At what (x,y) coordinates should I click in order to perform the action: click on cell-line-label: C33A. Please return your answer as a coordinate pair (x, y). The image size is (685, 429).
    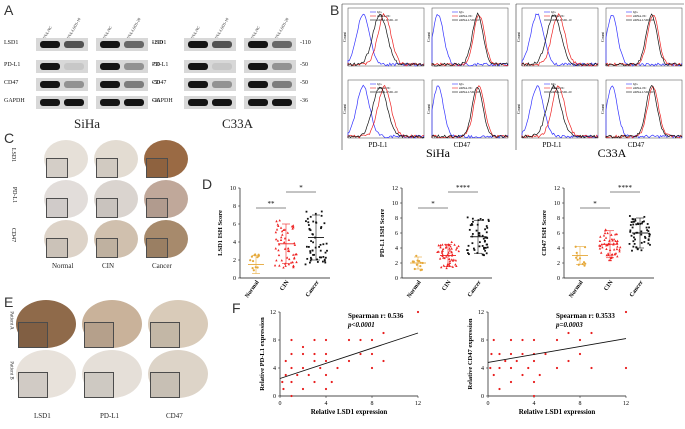
    Looking at the image, I should click on (612, 153).